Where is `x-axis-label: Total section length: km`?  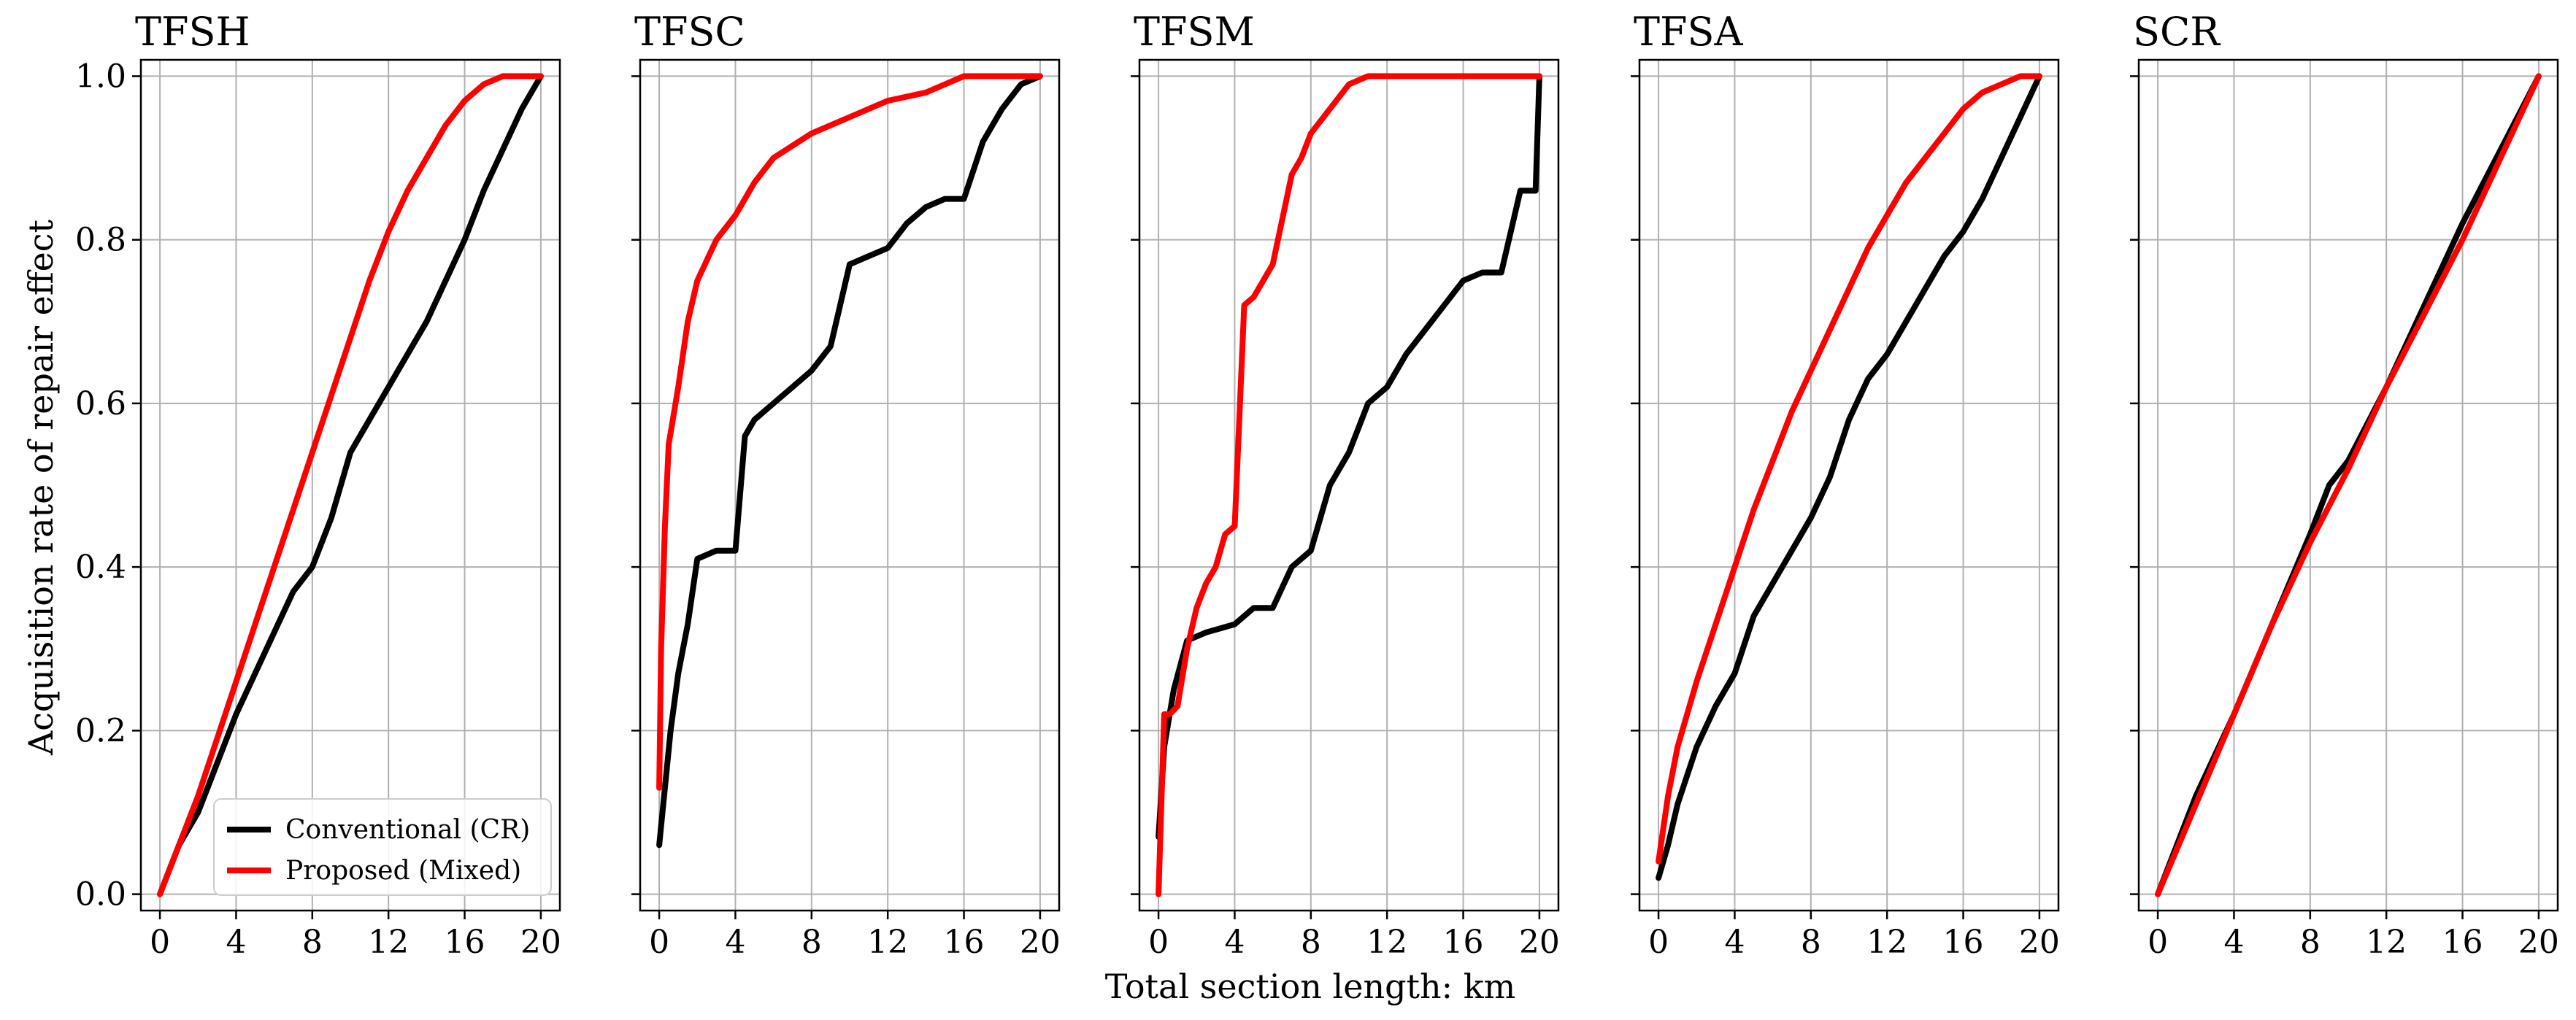
x-axis-label: Total section length: km is located at coordinates (1310, 986).